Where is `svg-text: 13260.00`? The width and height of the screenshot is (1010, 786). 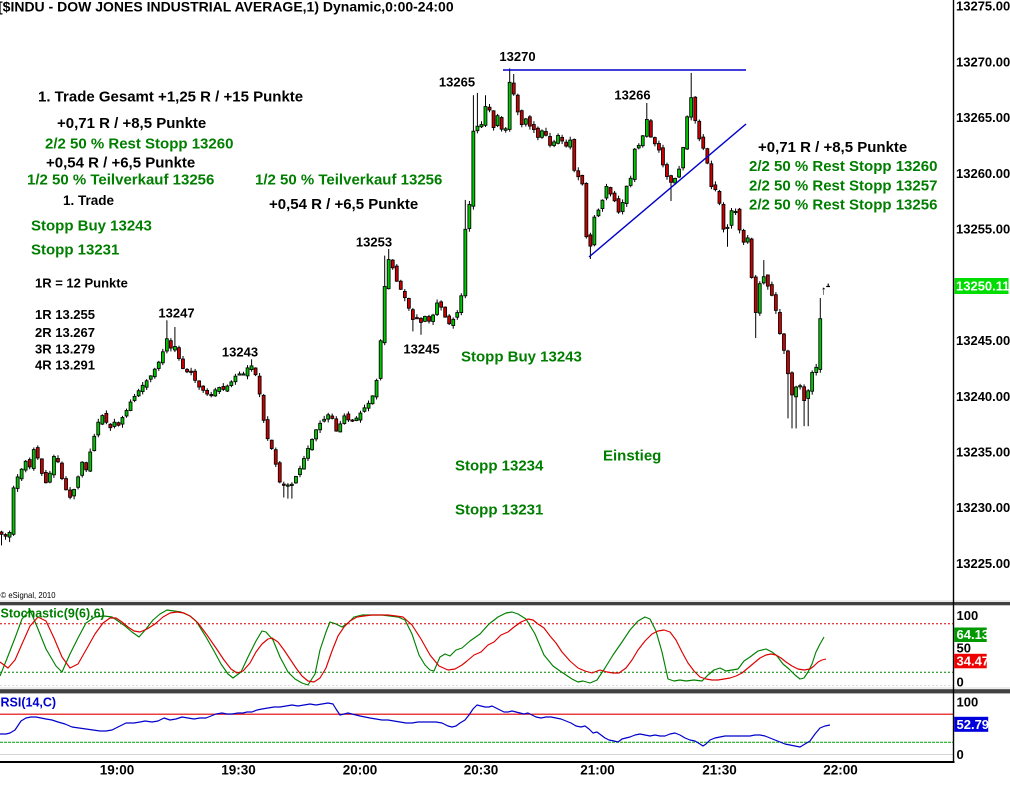
svg-text: 13260.00 is located at coordinates (983, 173).